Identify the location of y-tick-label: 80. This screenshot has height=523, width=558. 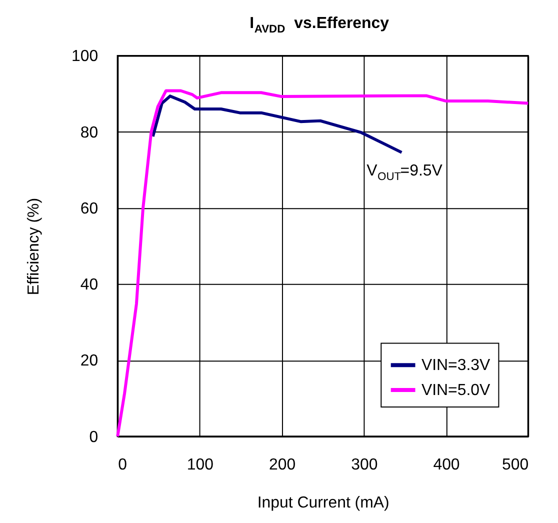
(89, 133).